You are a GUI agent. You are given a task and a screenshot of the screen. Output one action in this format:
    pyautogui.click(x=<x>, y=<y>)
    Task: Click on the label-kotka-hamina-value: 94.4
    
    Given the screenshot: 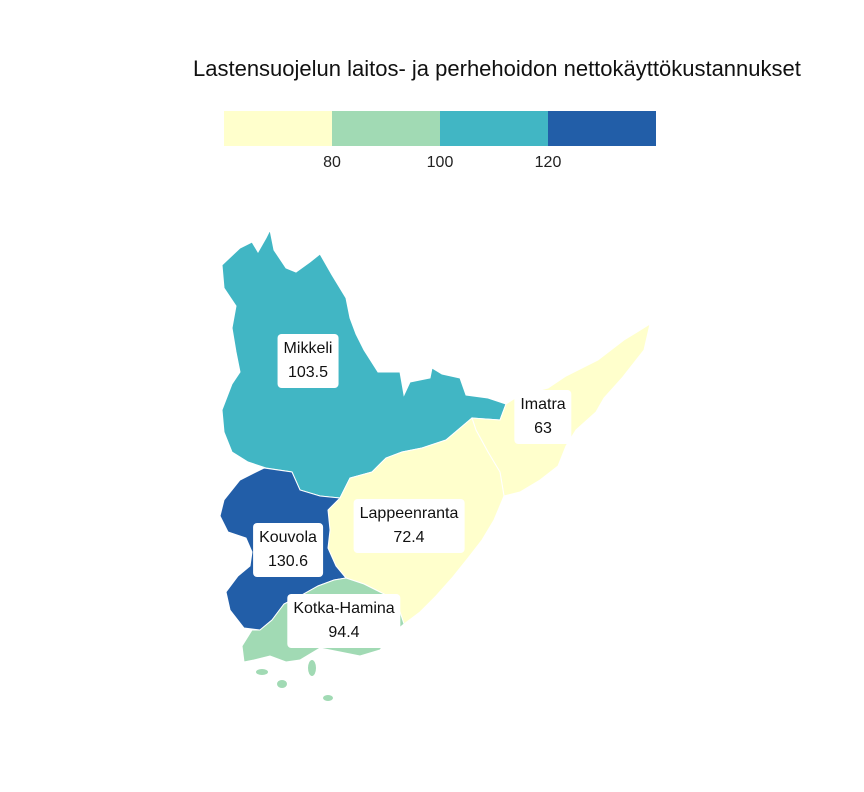 What is the action you would take?
    pyautogui.click(x=344, y=632)
    